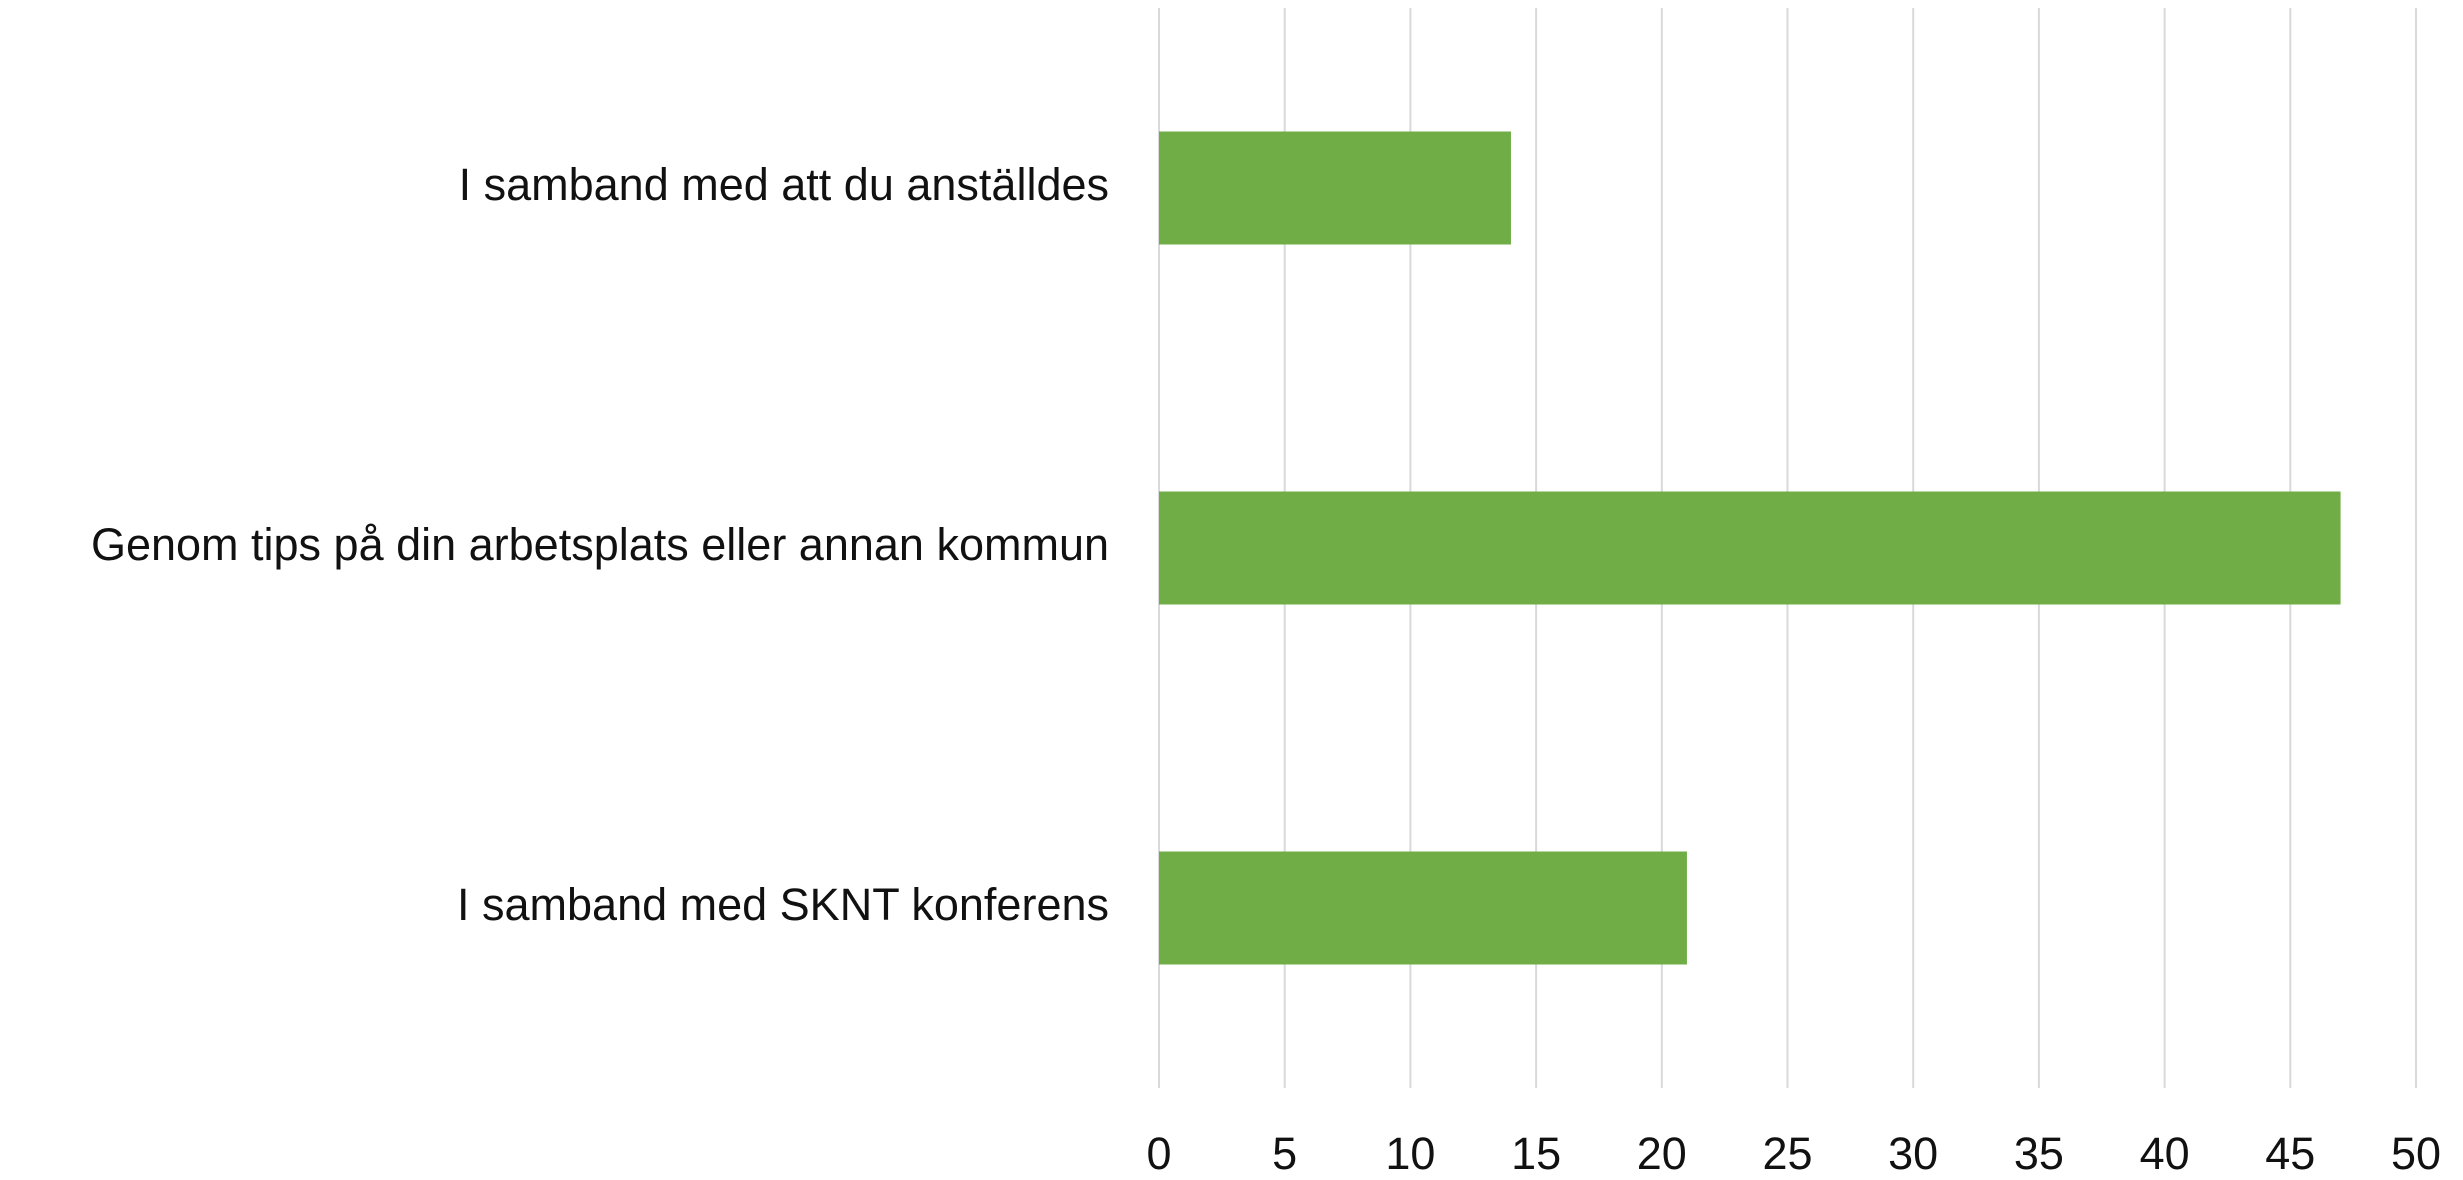 The image size is (2463, 1180). I want to click on x-tick-label: 10, so click(1410, 1153).